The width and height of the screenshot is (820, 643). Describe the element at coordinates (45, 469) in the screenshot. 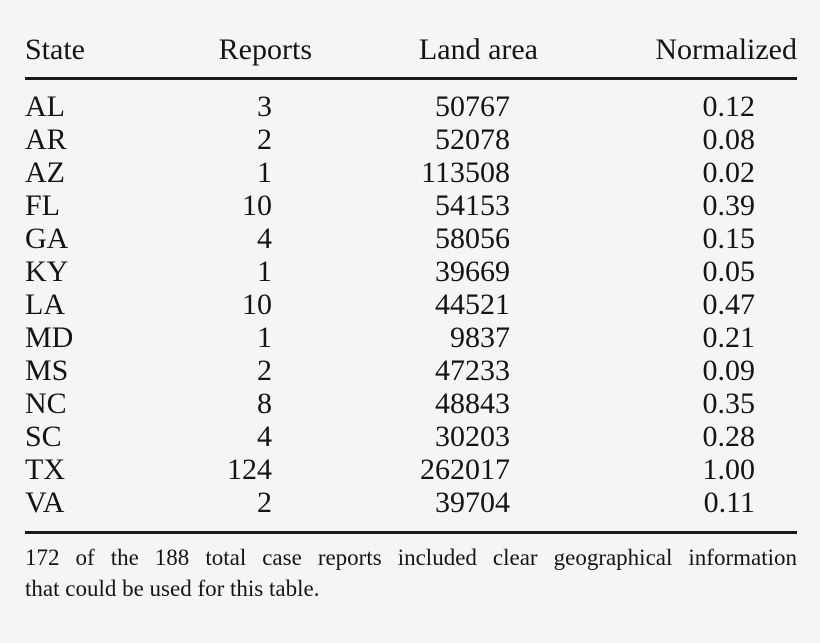

I see `cell-state: TX` at that location.